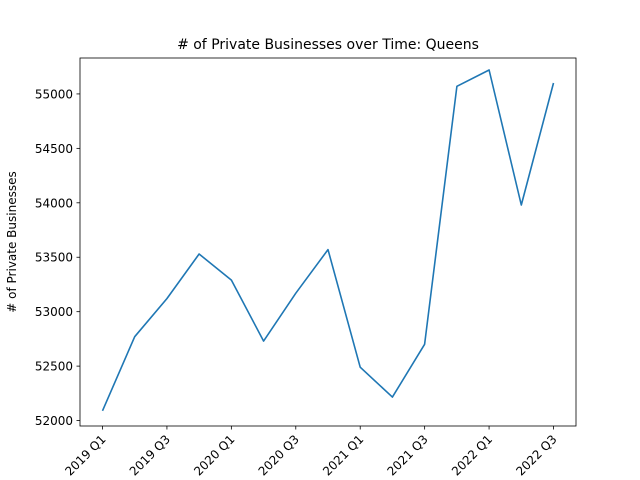 This screenshot has height=480, width=640. What do you see at coordinates (54, 94) in the screenshot?
I see `y-tick-label: 55000` at bounding box center [54, 94].